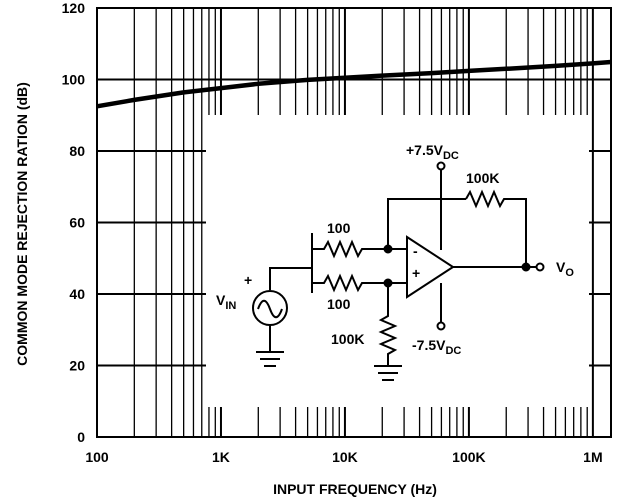  What do you see at coordinates (248, 280) in the screenshot?
I see `vin-plus-label: +` at bounding box center [248, 280].